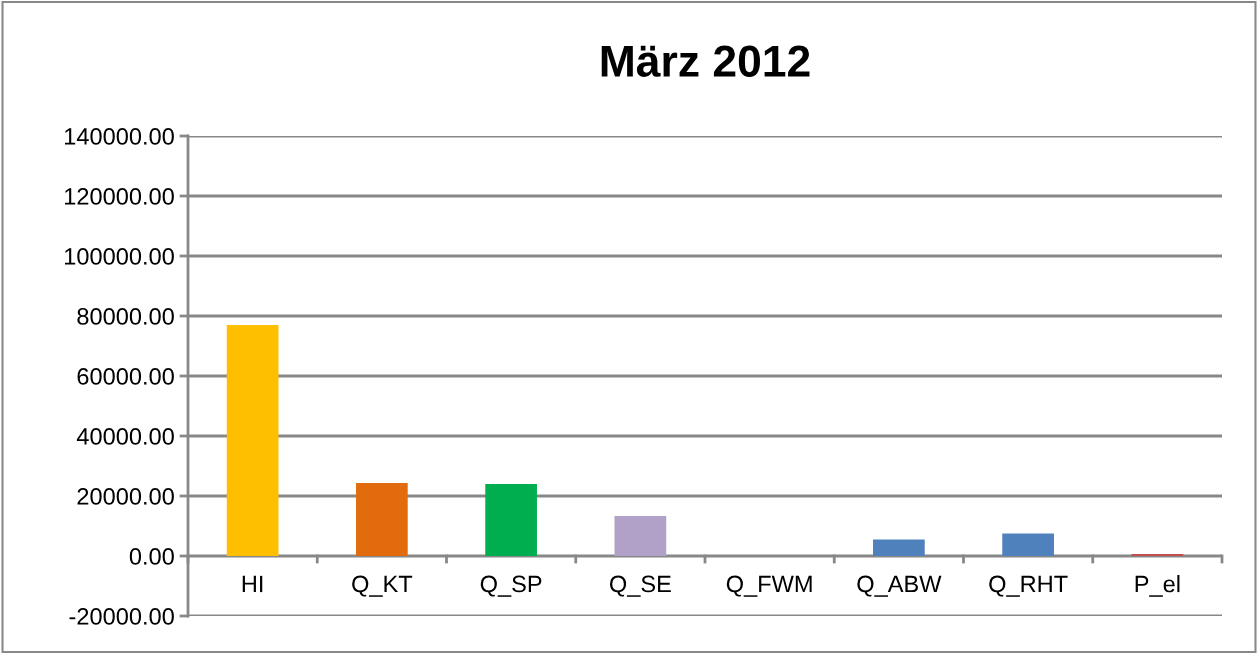  Describe the element at coordinates (121, 616) in the screenshot. I see `y-tick-label: -20000.00` at that location.